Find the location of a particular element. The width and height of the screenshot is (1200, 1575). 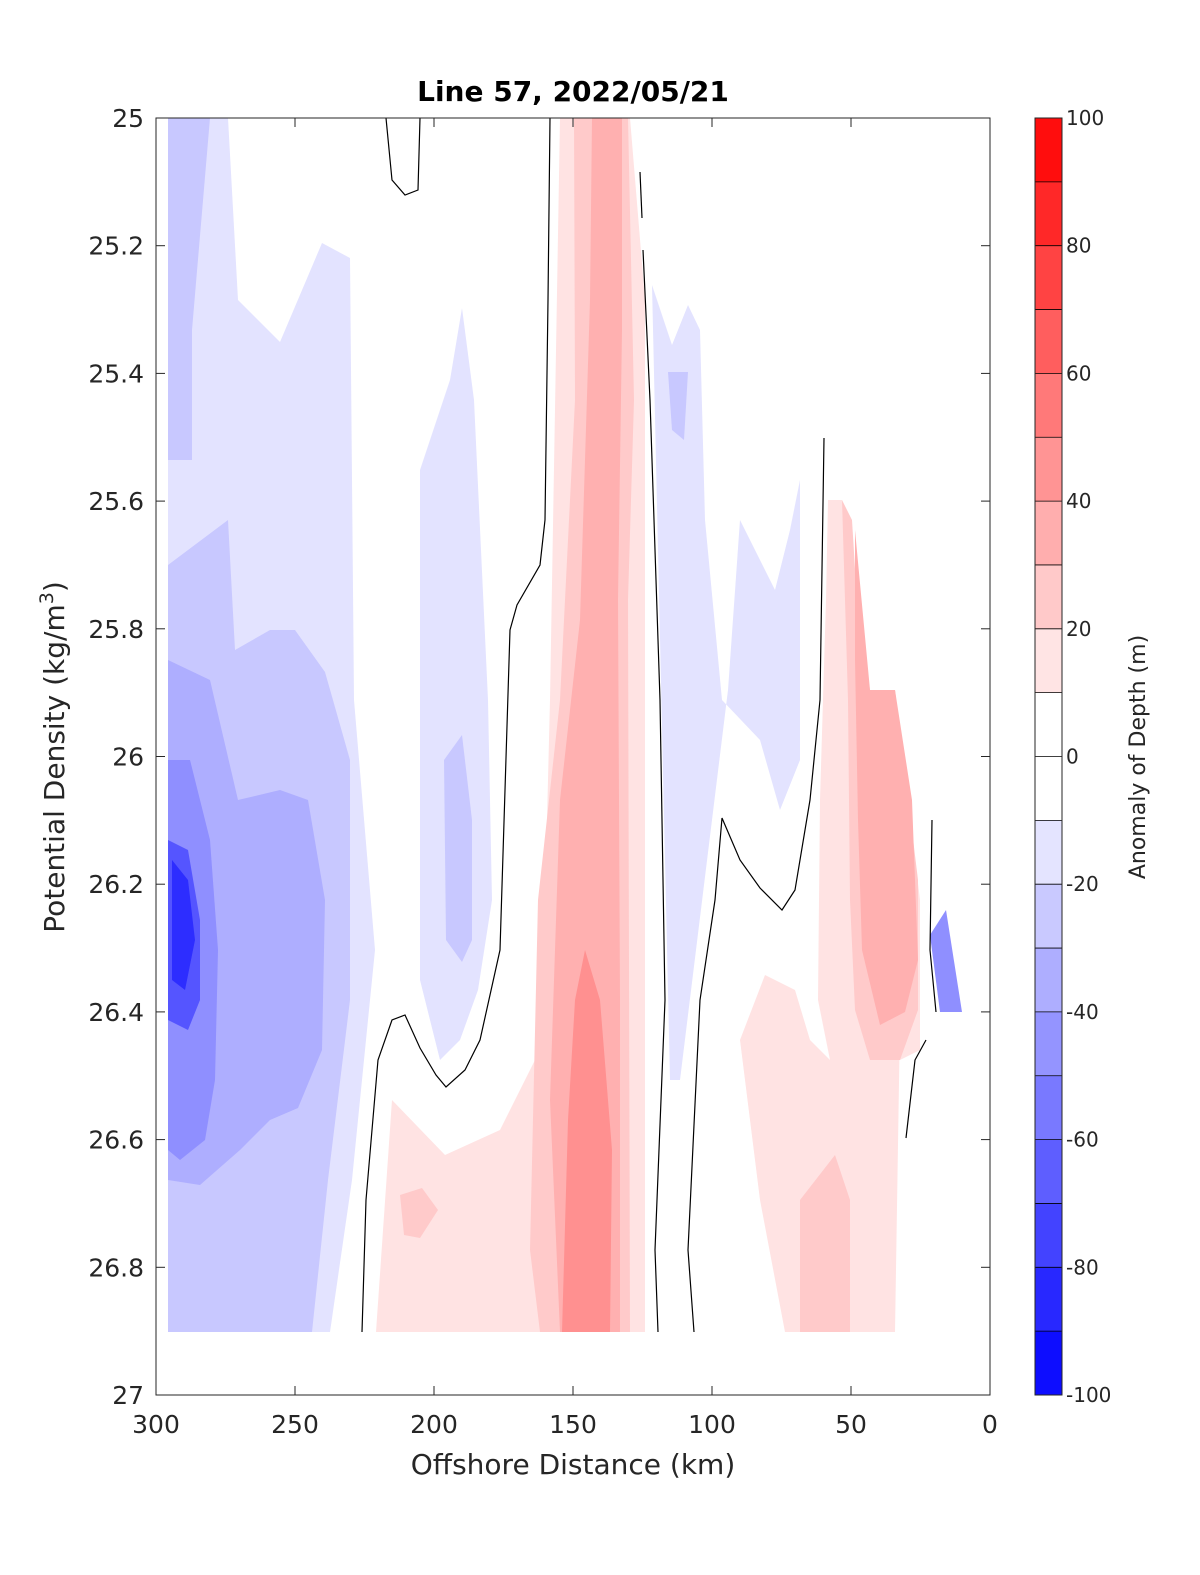

y-tick-label: 25 is located at coordinates (128, 118).